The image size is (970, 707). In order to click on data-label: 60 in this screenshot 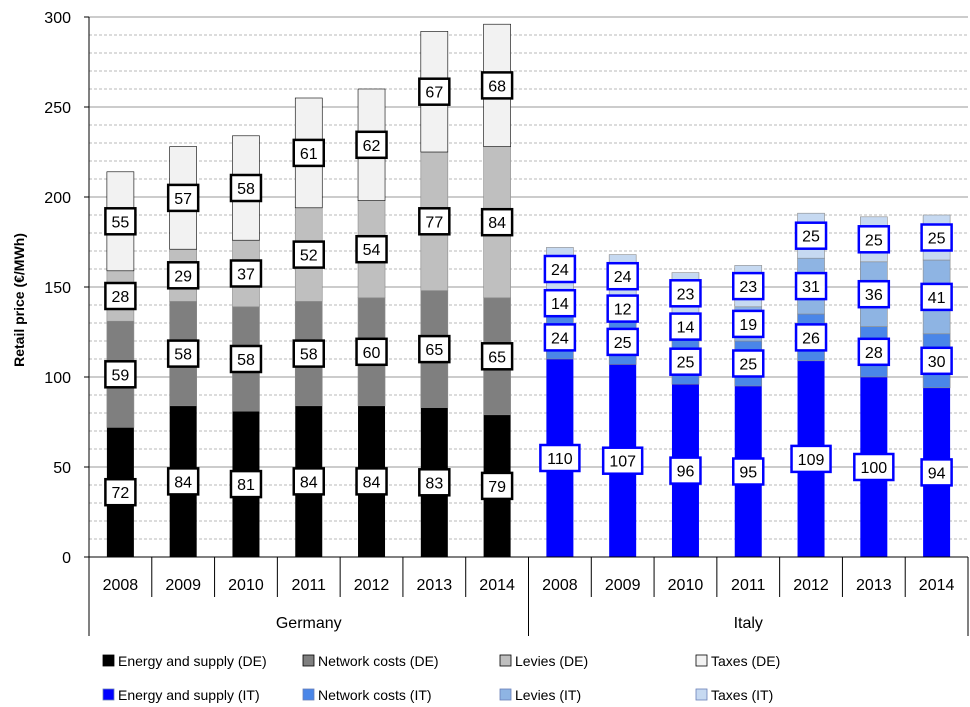, I will do `click(372, 353)`.